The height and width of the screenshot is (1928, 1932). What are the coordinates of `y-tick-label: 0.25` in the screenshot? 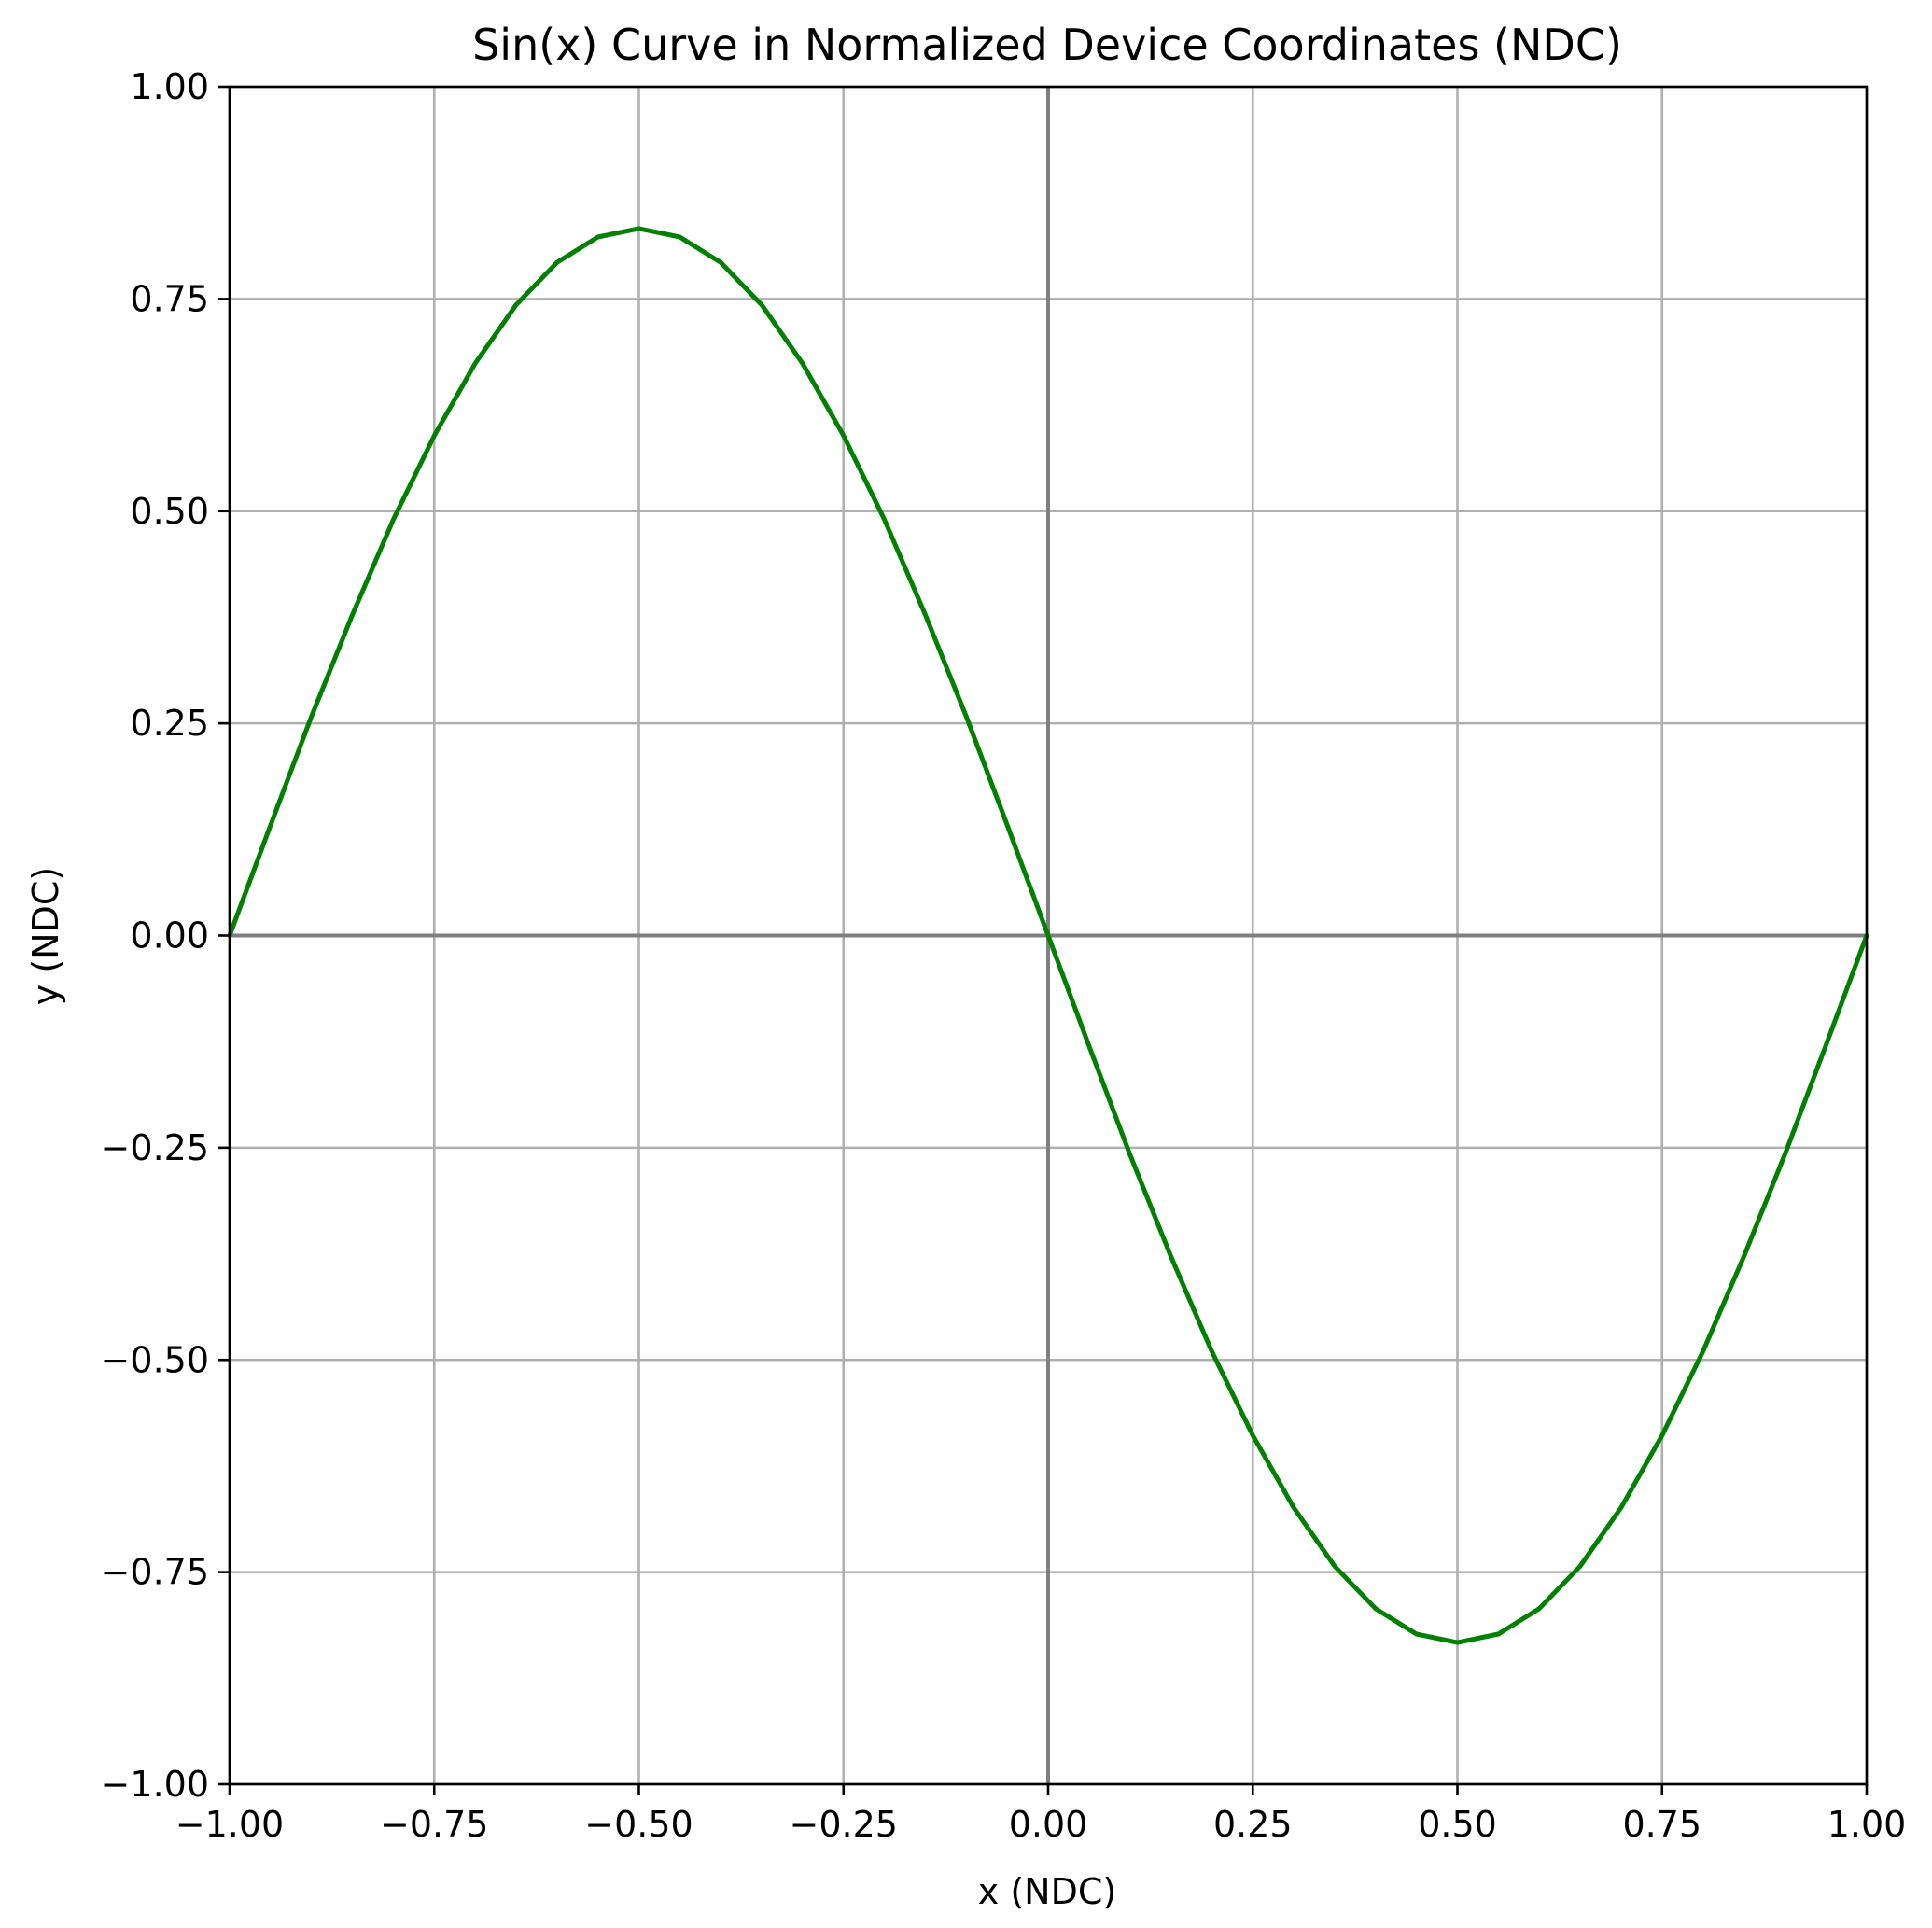 It's located at (169, 723).